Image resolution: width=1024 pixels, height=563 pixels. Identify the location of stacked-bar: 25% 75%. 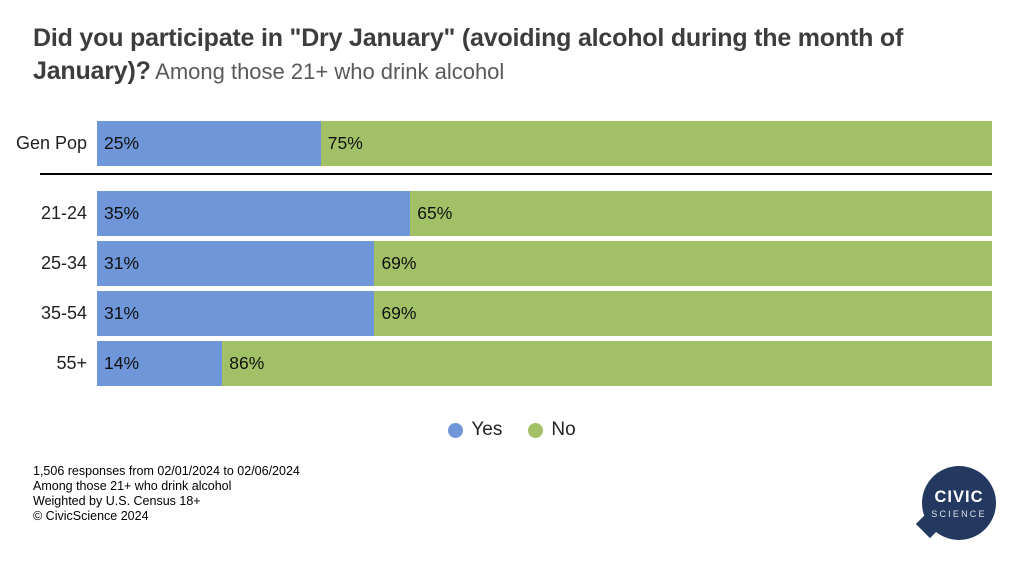
(544, 143).